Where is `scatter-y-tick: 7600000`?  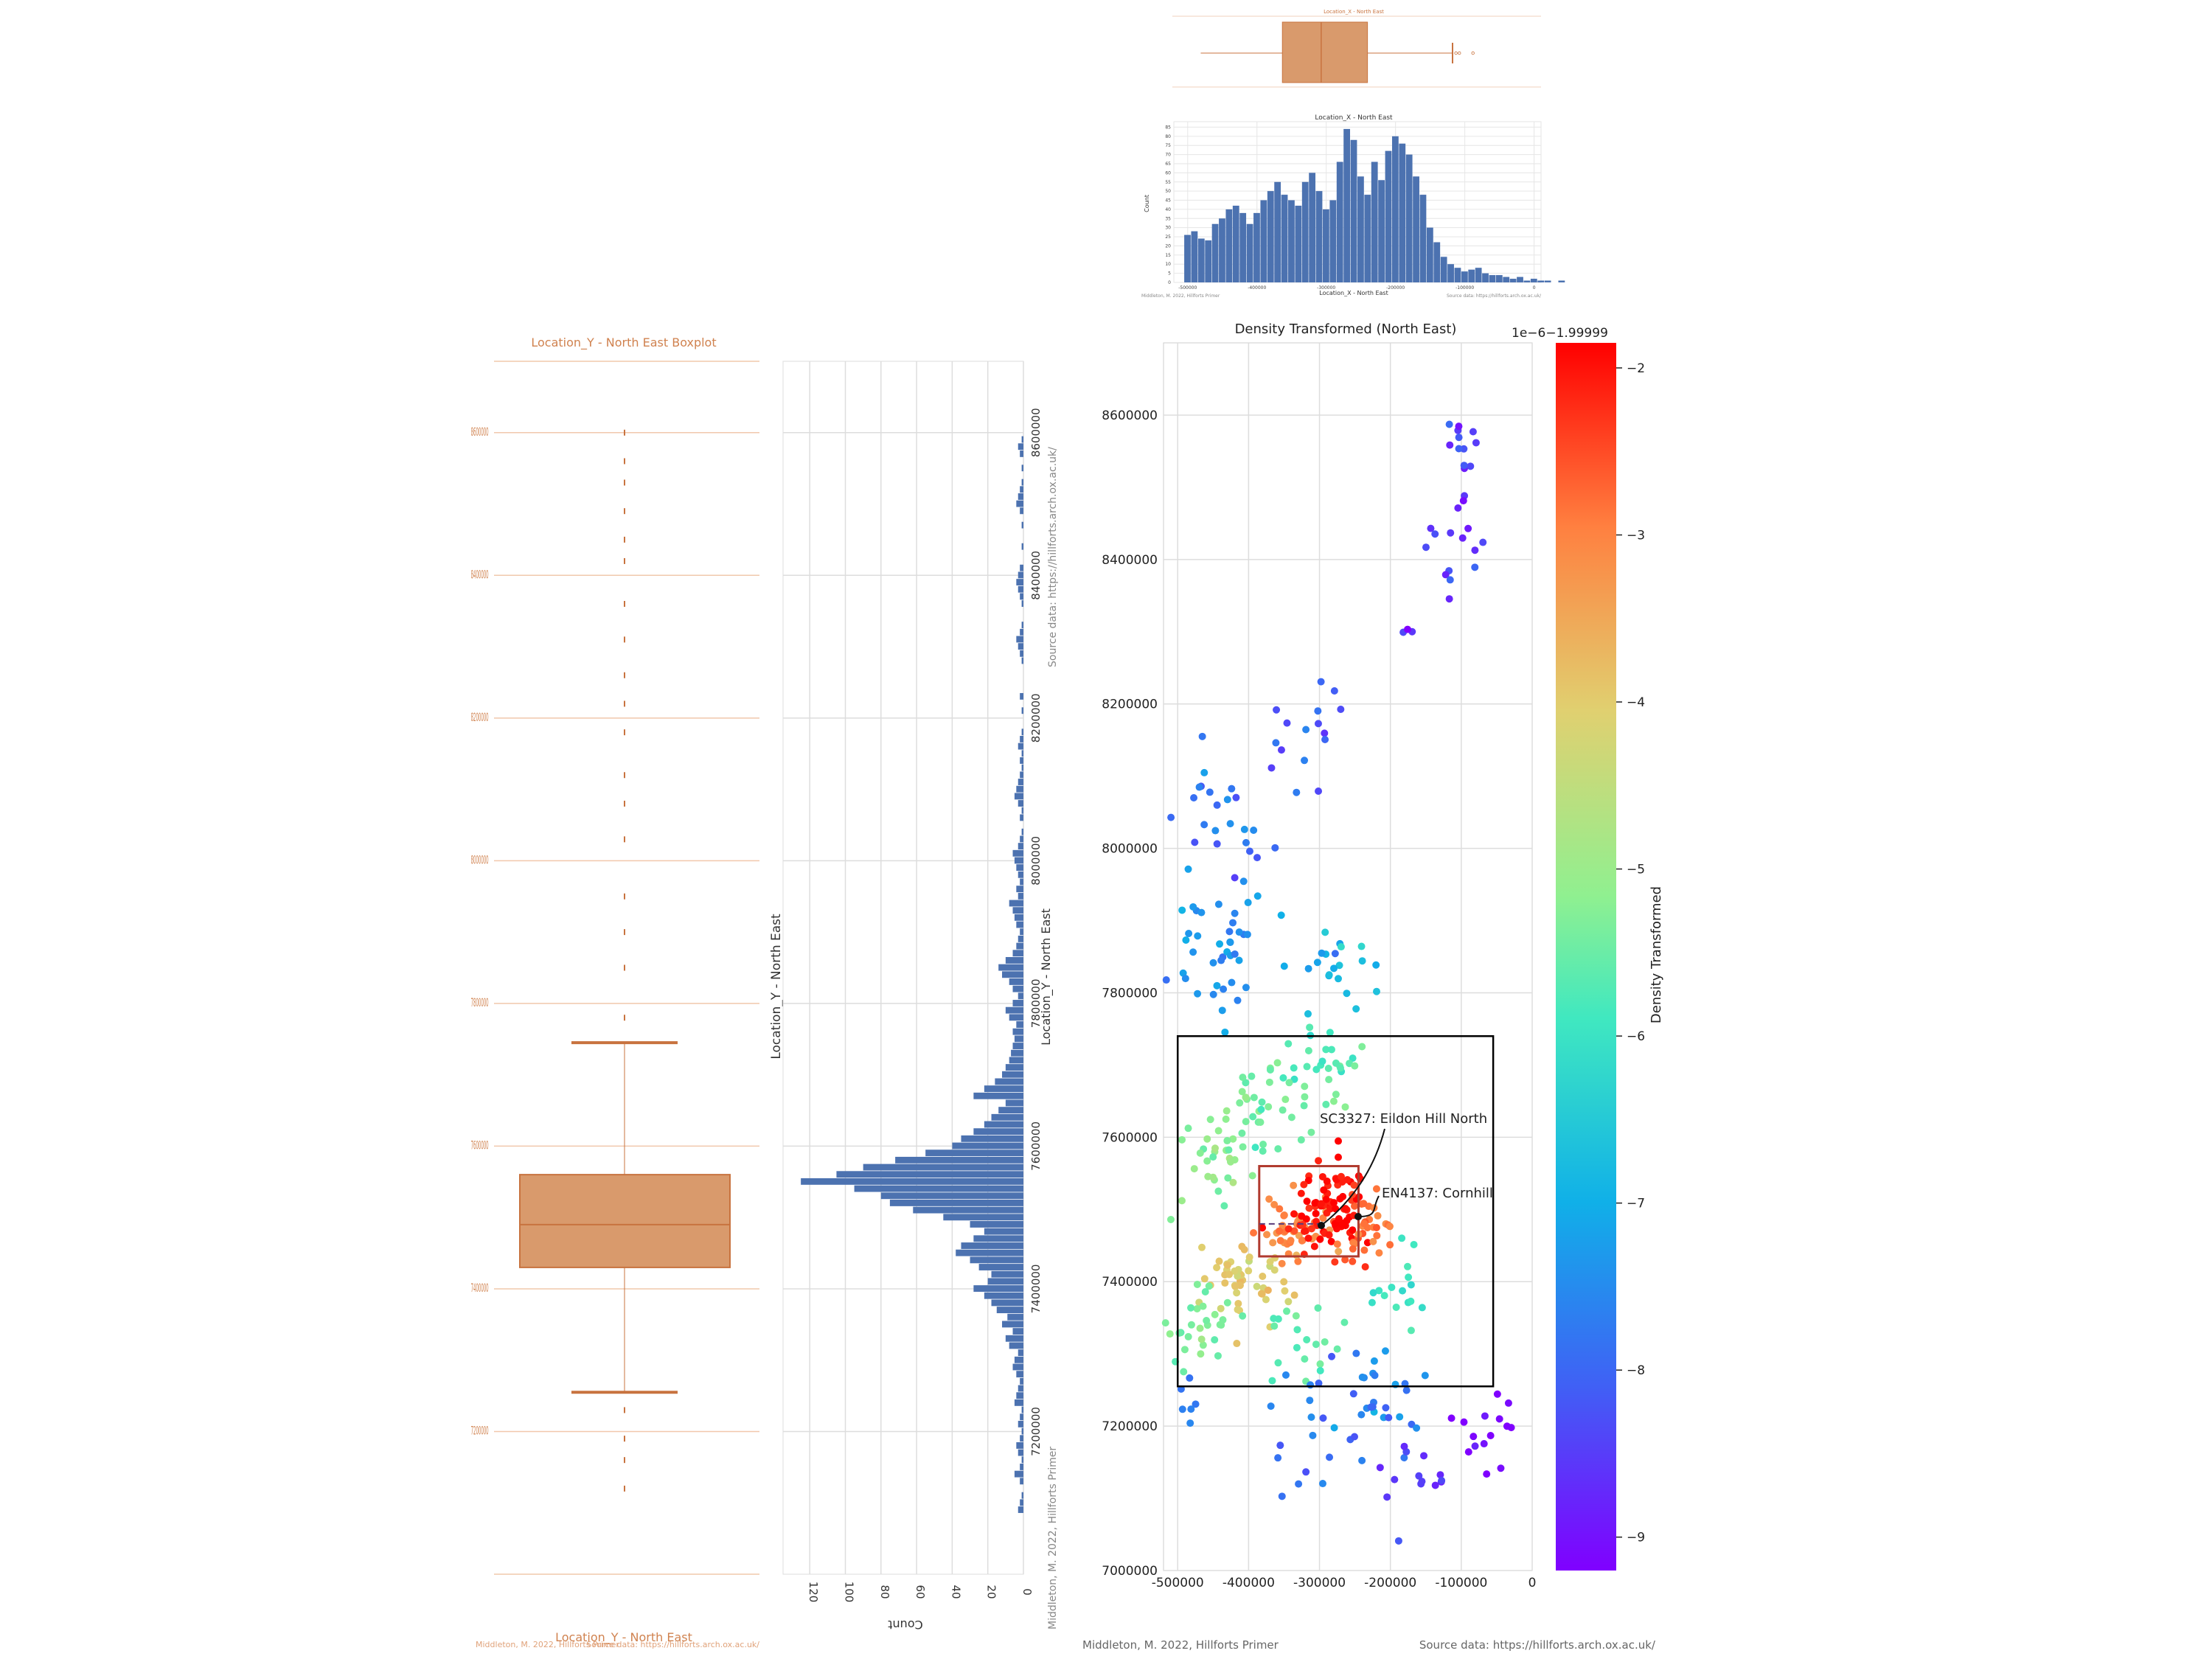 scatter-y-tick: 7600000 is located at coordinates (1130, 1137).